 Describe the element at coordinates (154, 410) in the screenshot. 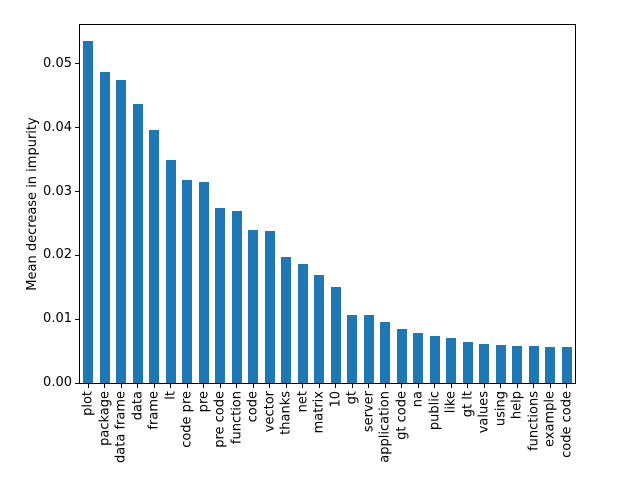

I see `x-tick-label-frame: frame` at that location.